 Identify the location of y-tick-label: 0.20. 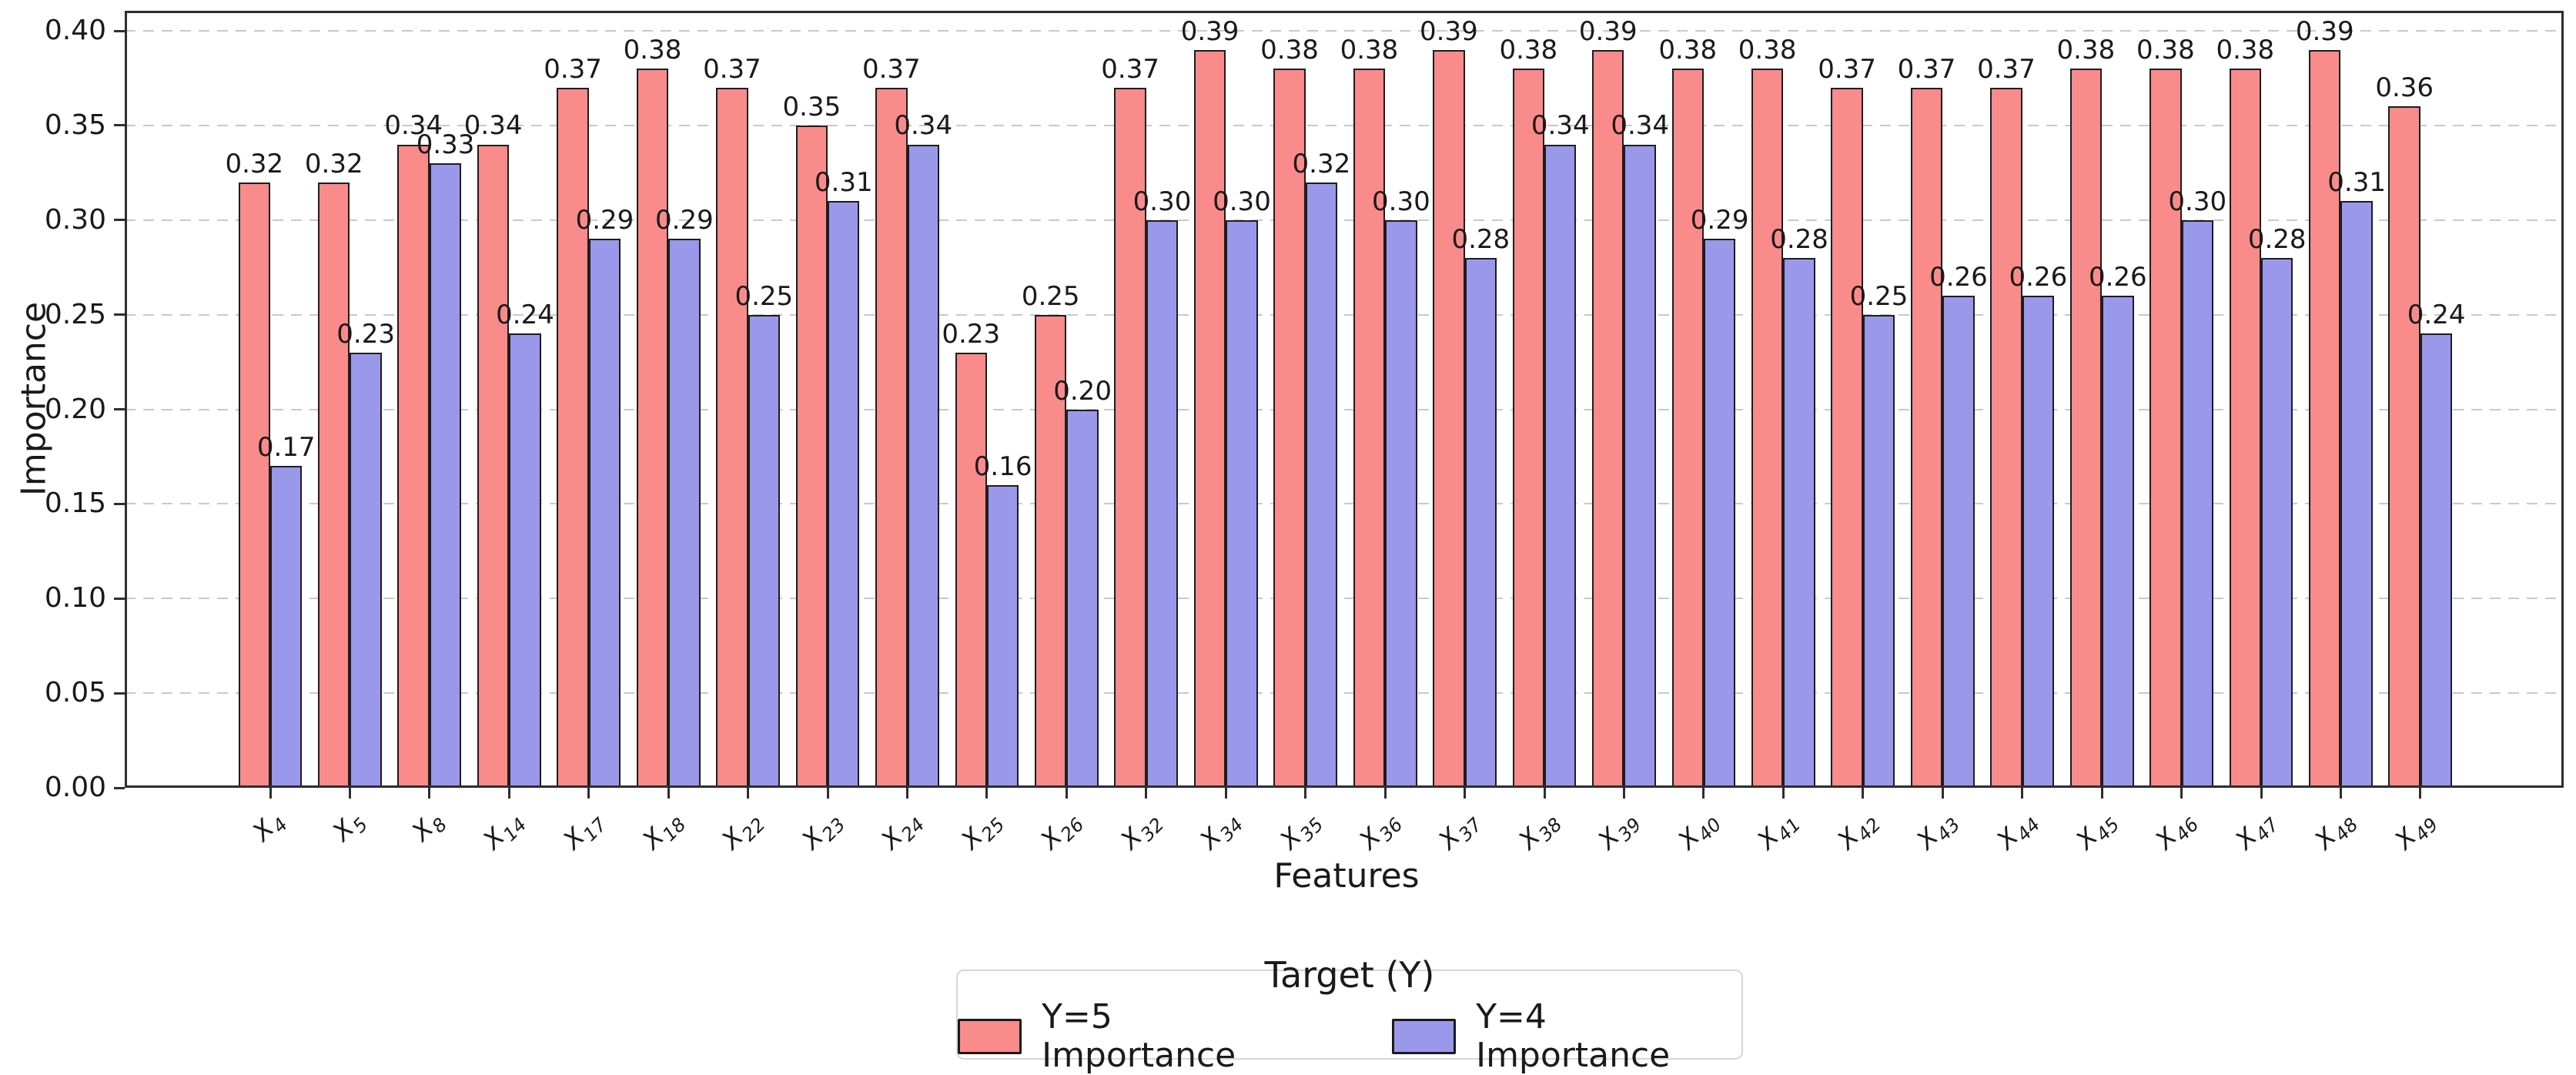
(75, 409).